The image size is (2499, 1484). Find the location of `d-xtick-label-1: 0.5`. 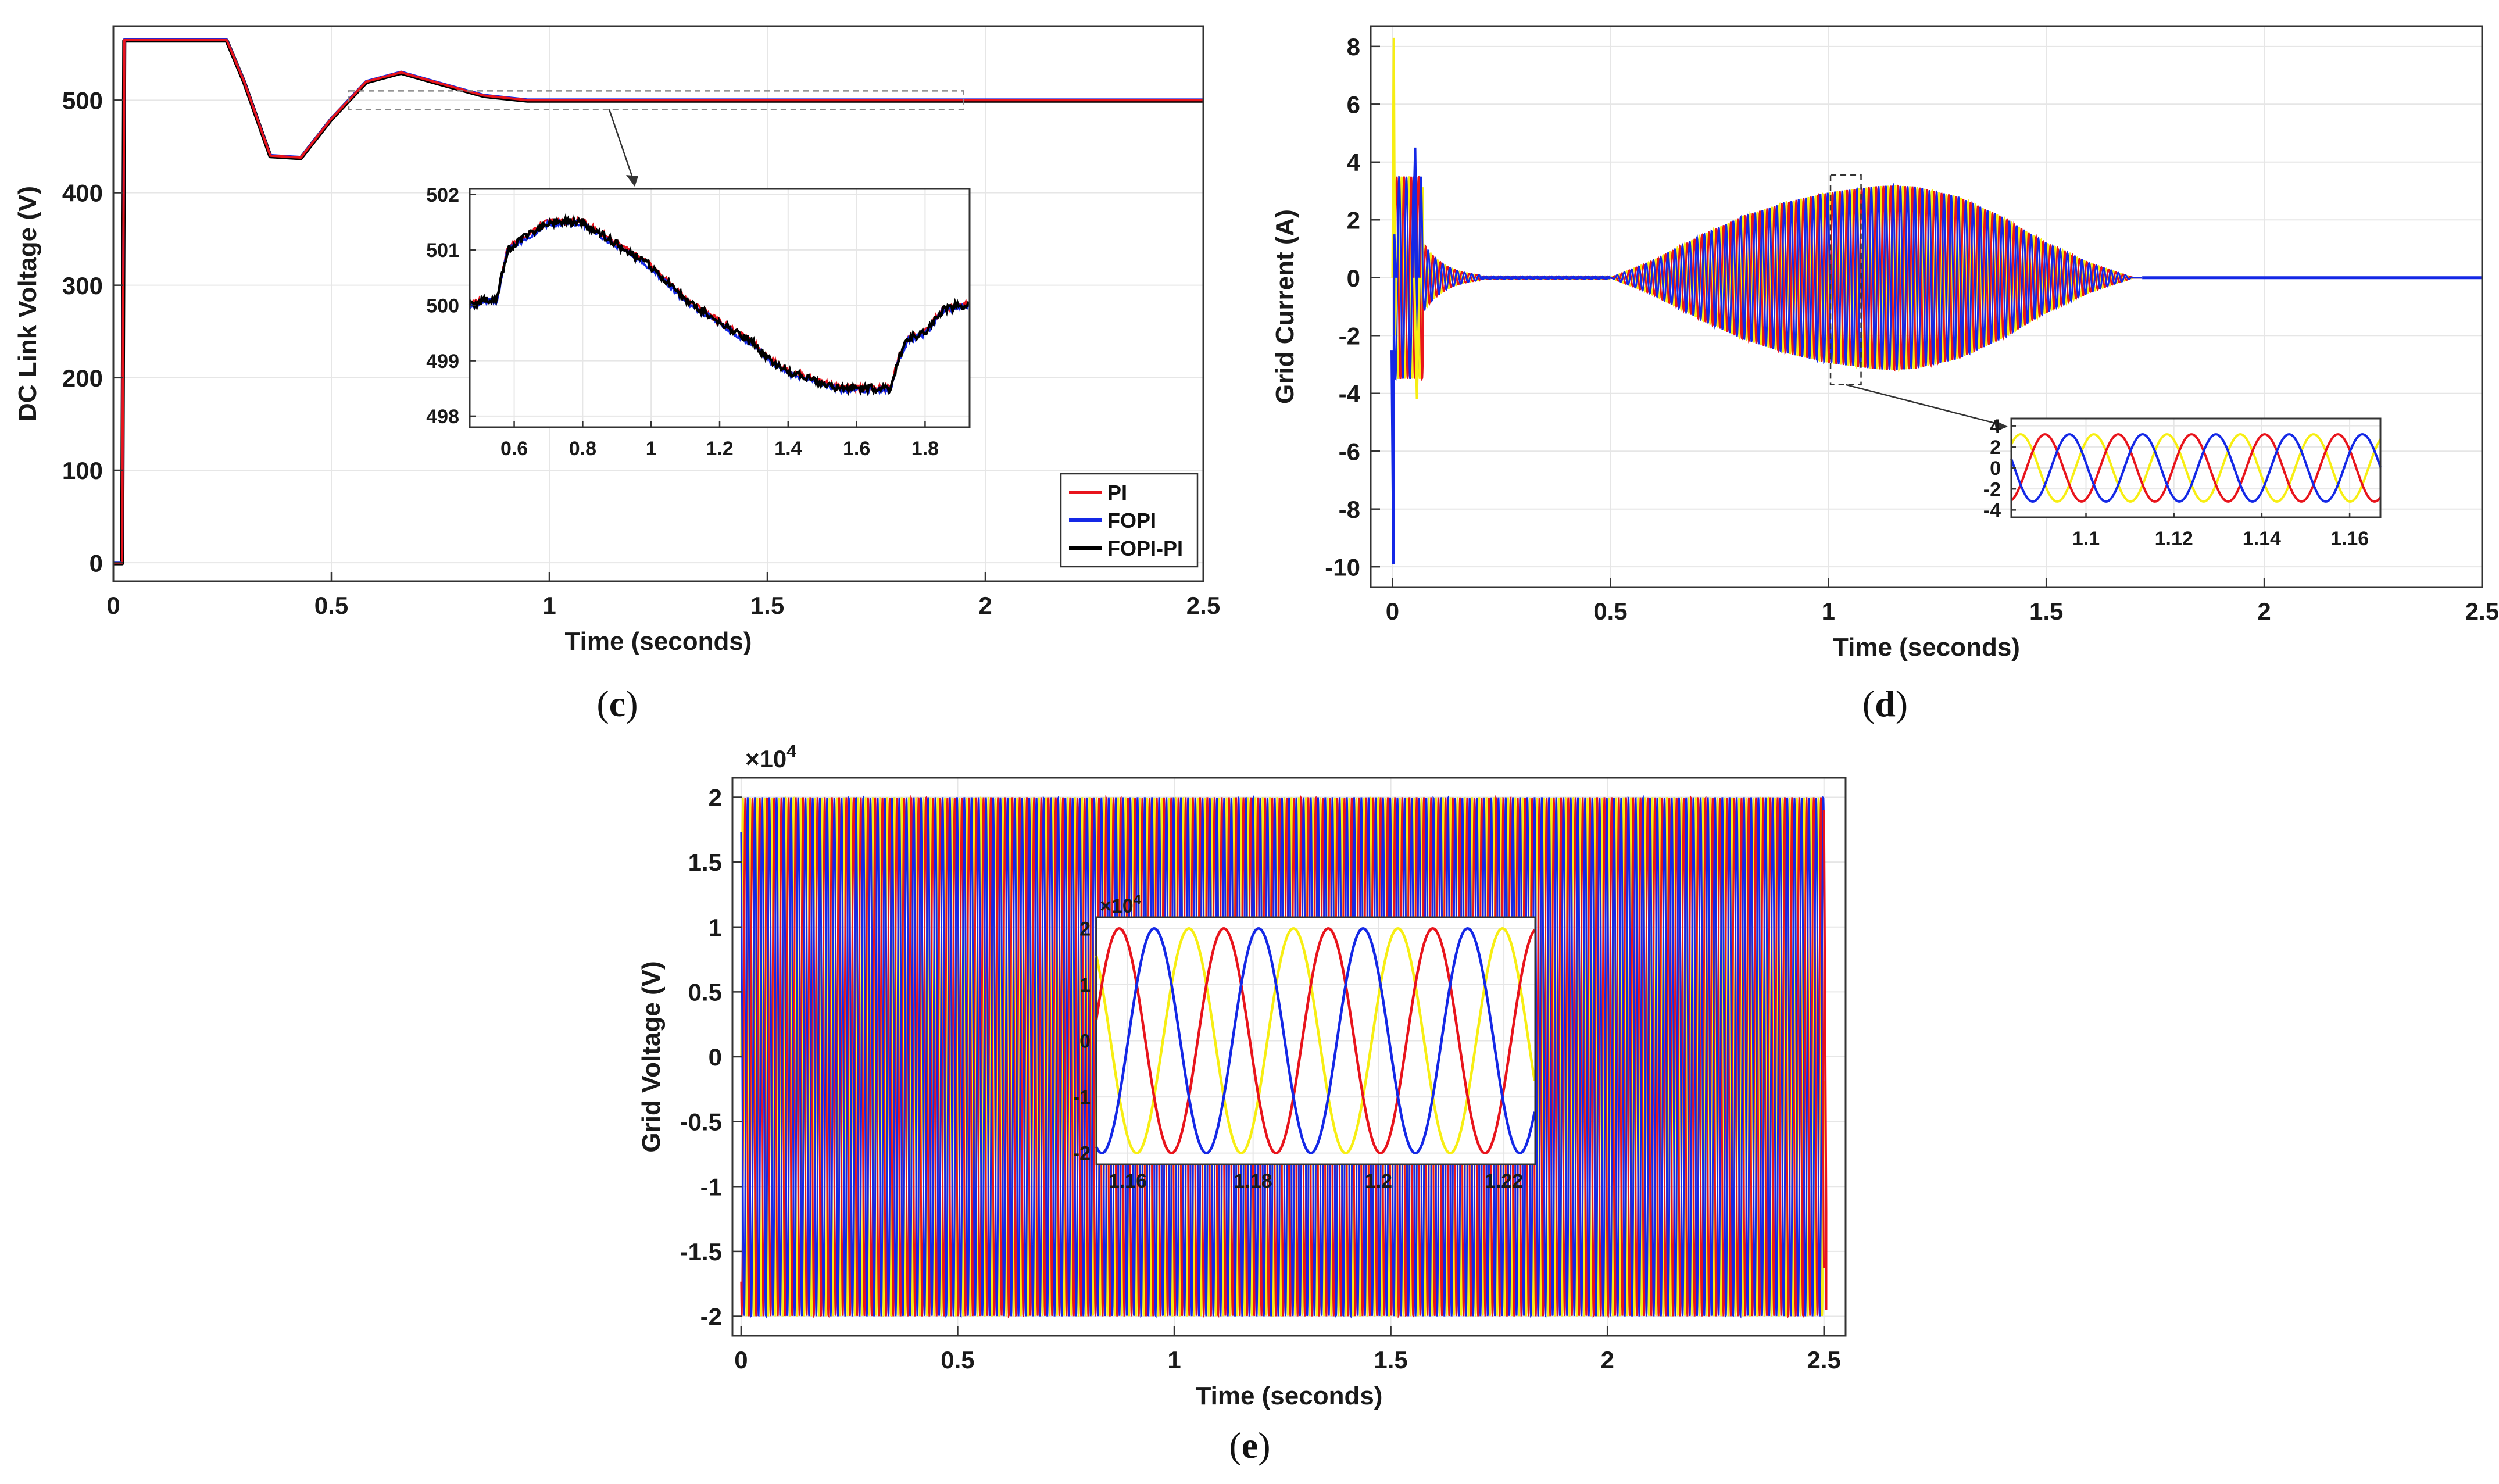

d-xtick-label-1: 0.5 is located at coordinates (1610, 612).